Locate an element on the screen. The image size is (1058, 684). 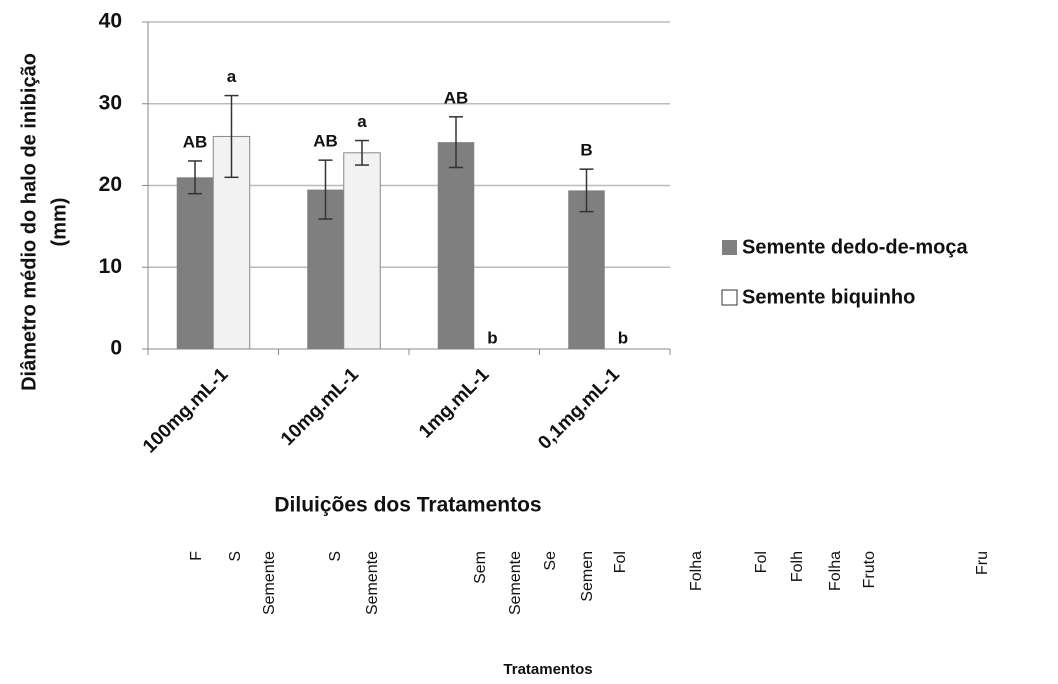
y-tick-label: 30 is located at coordinates (110, 102).